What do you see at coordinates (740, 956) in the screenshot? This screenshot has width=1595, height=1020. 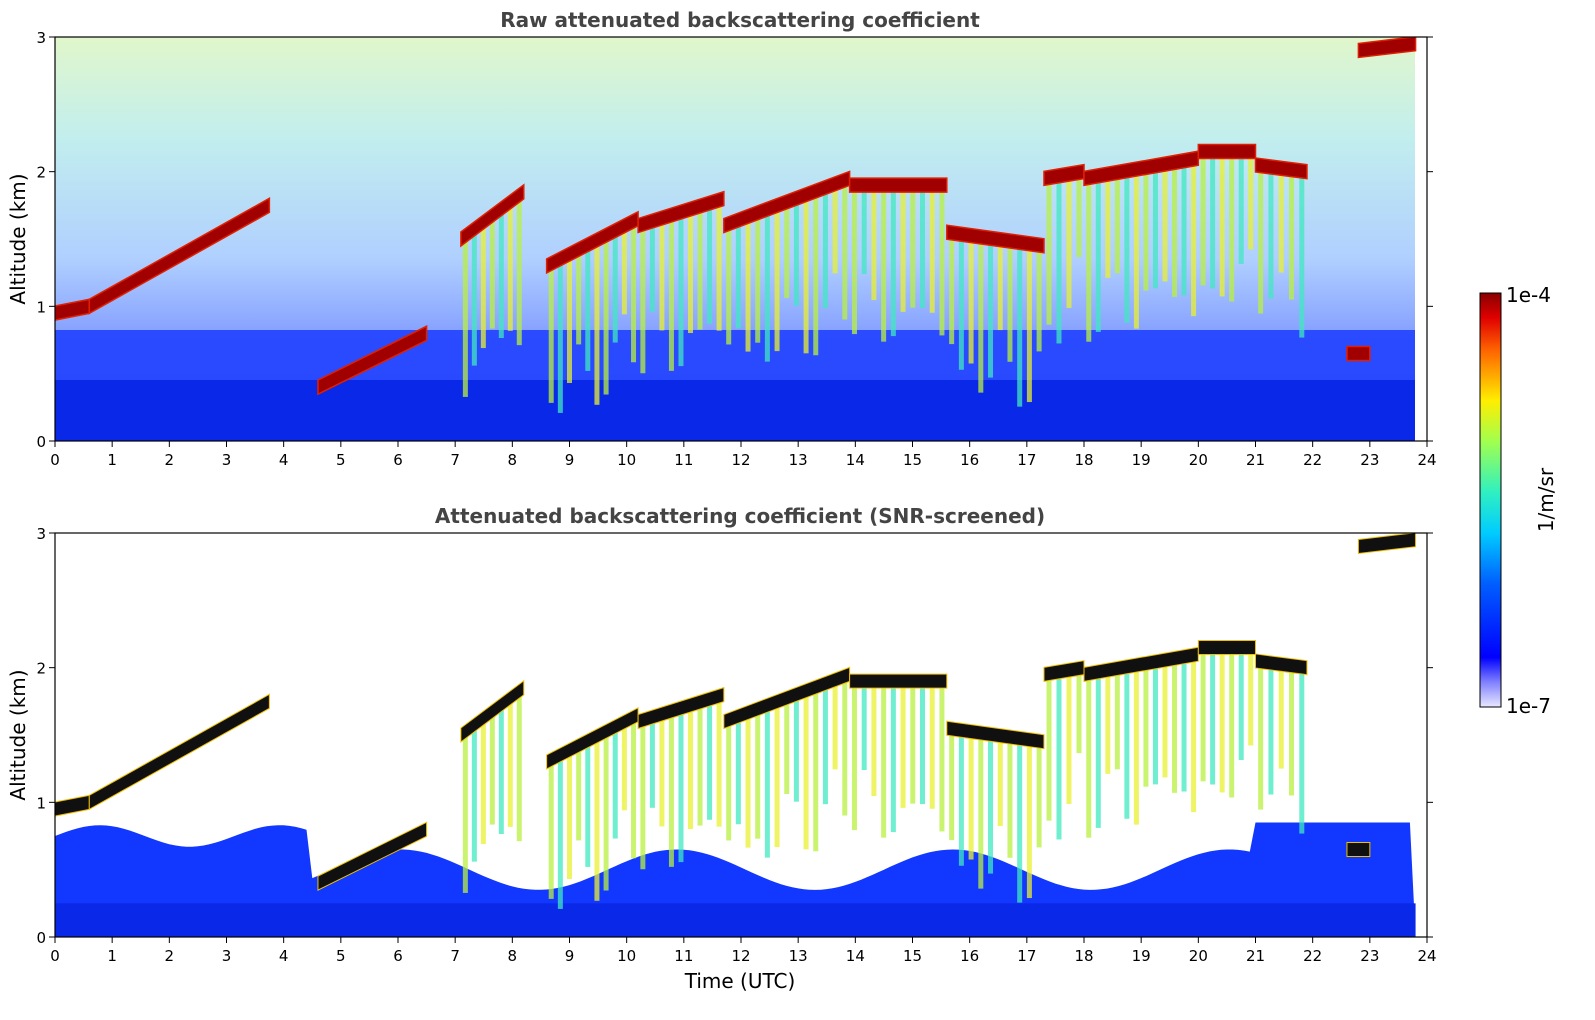 I see `snr-x-tick-label: 12` at bounding box center [740, 956].